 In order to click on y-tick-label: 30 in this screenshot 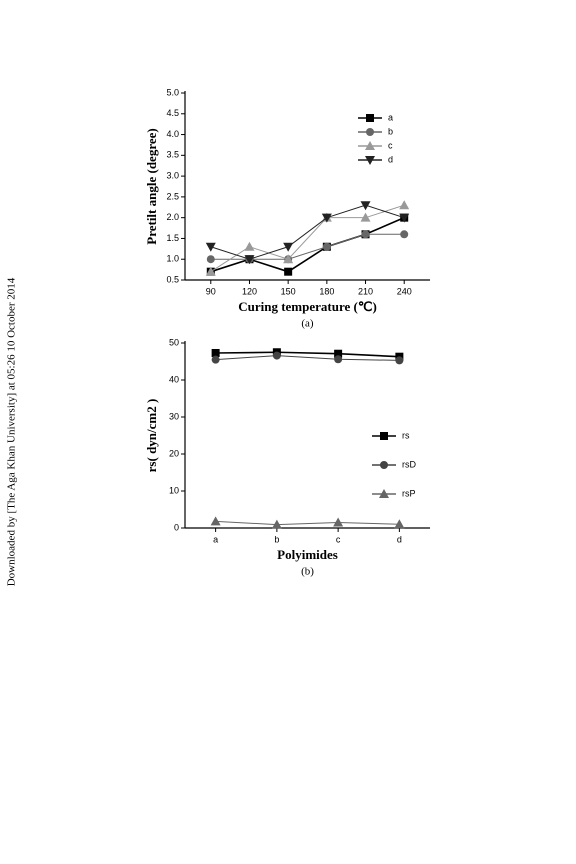, I will do `click(174, 416)`.